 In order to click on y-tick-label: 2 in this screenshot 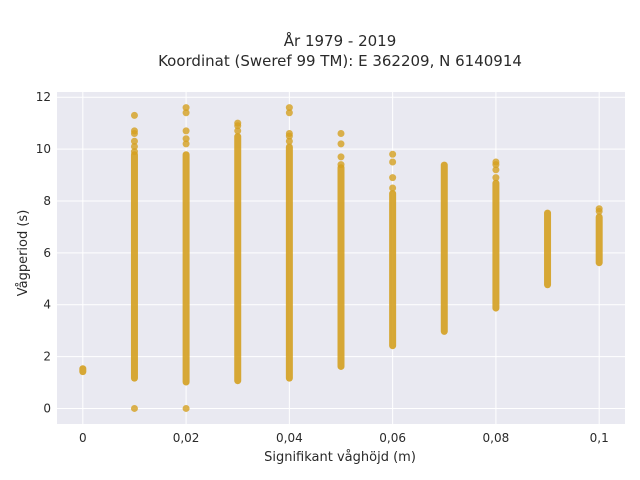, I will do `click(47, 357)`.